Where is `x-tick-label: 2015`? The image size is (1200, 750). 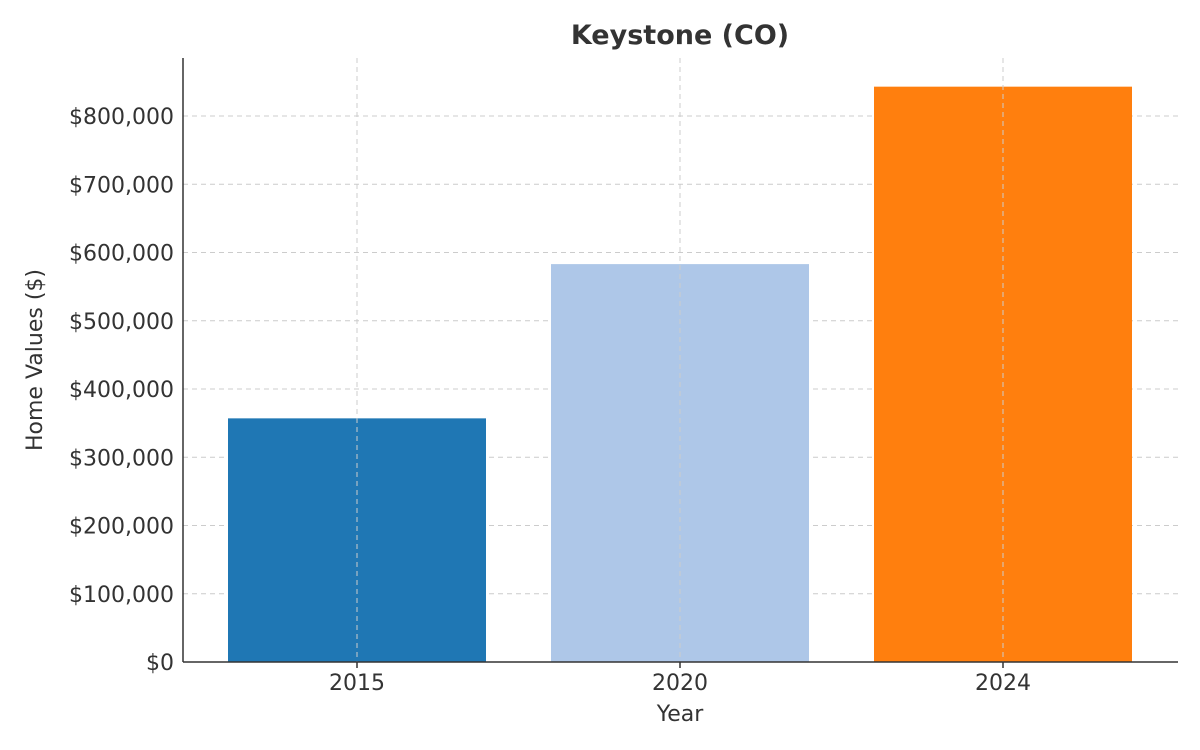
x-tick-label: 2015 is located at coordinates (357, 683).